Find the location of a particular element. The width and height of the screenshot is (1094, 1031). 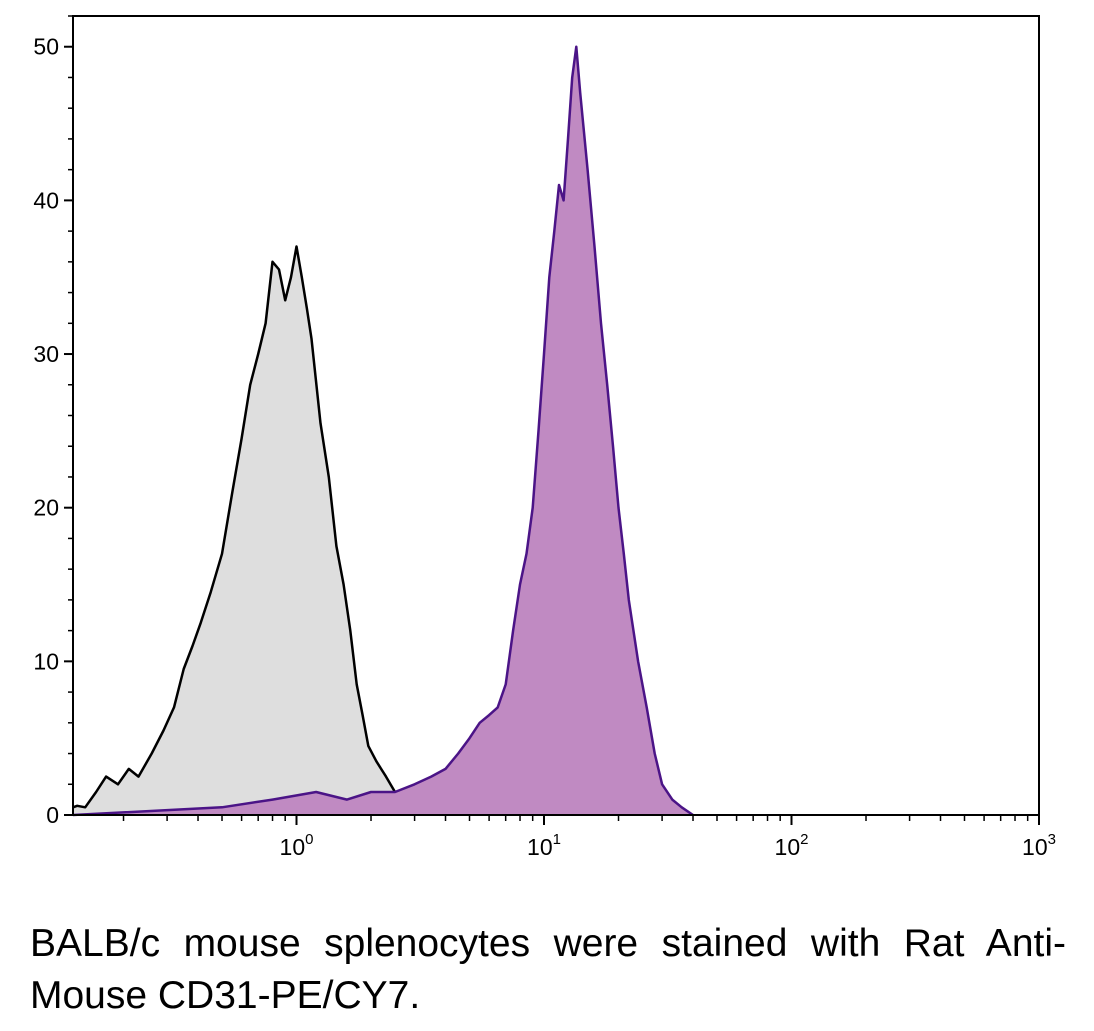

y-tick-label: 10 is located at coordinates (46, 661).